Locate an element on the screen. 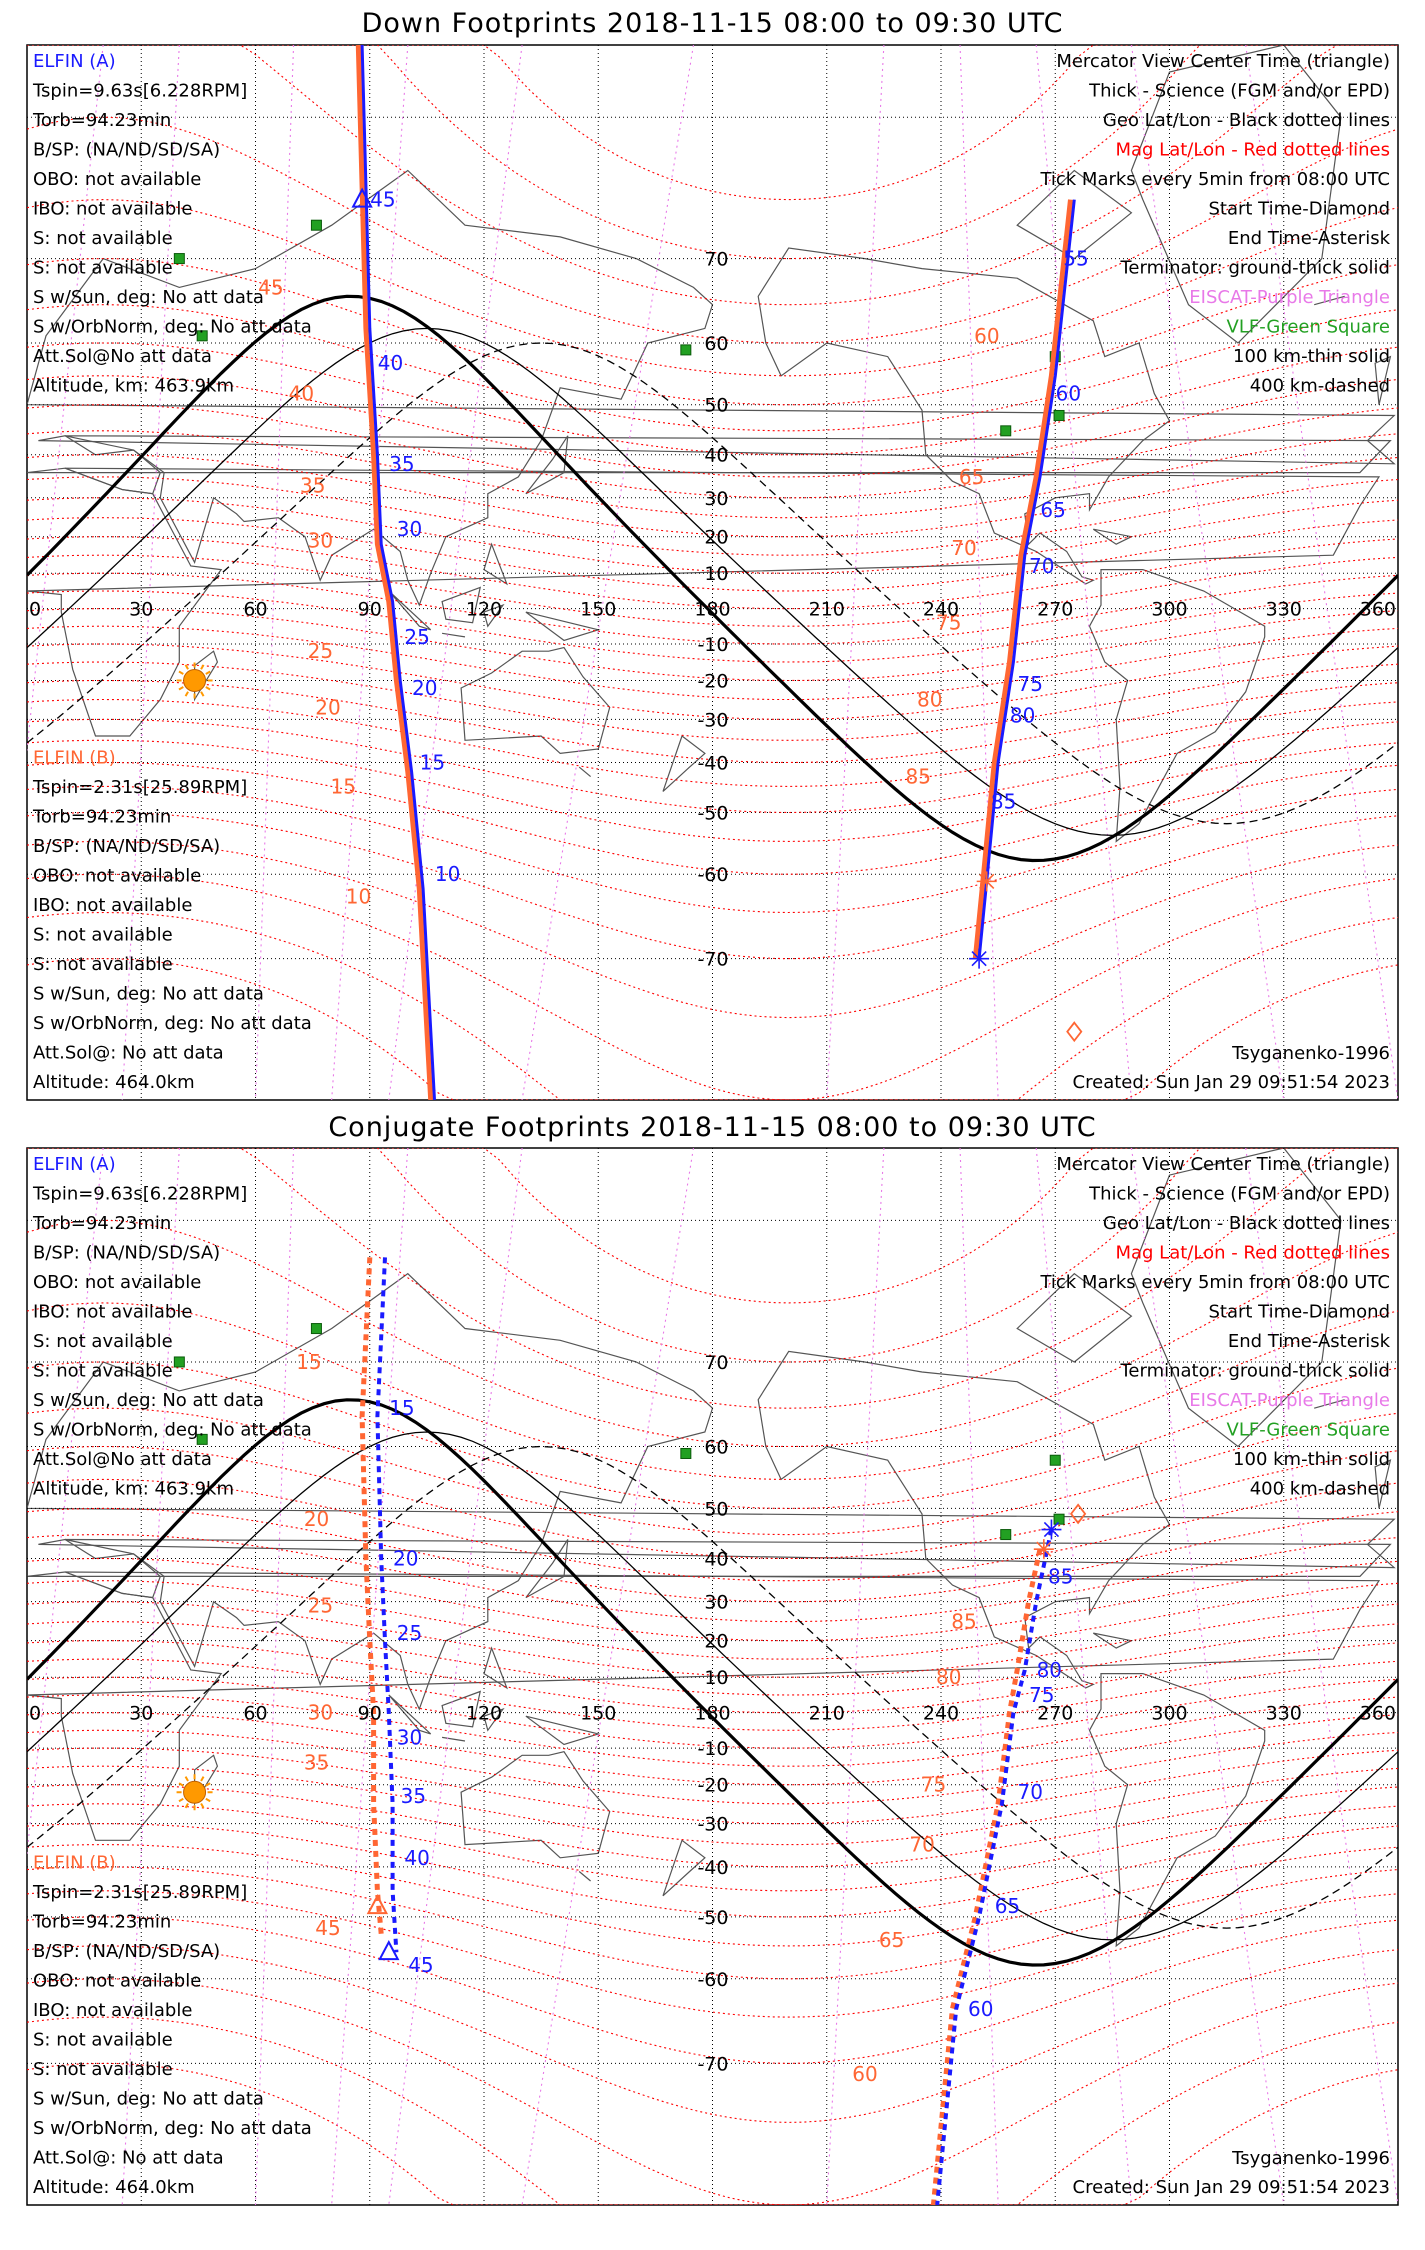 Image resolution: width=1425 pixels, height=2250 pixels. longitude-tick-label: 30 is located at coordinates (141, 1714).